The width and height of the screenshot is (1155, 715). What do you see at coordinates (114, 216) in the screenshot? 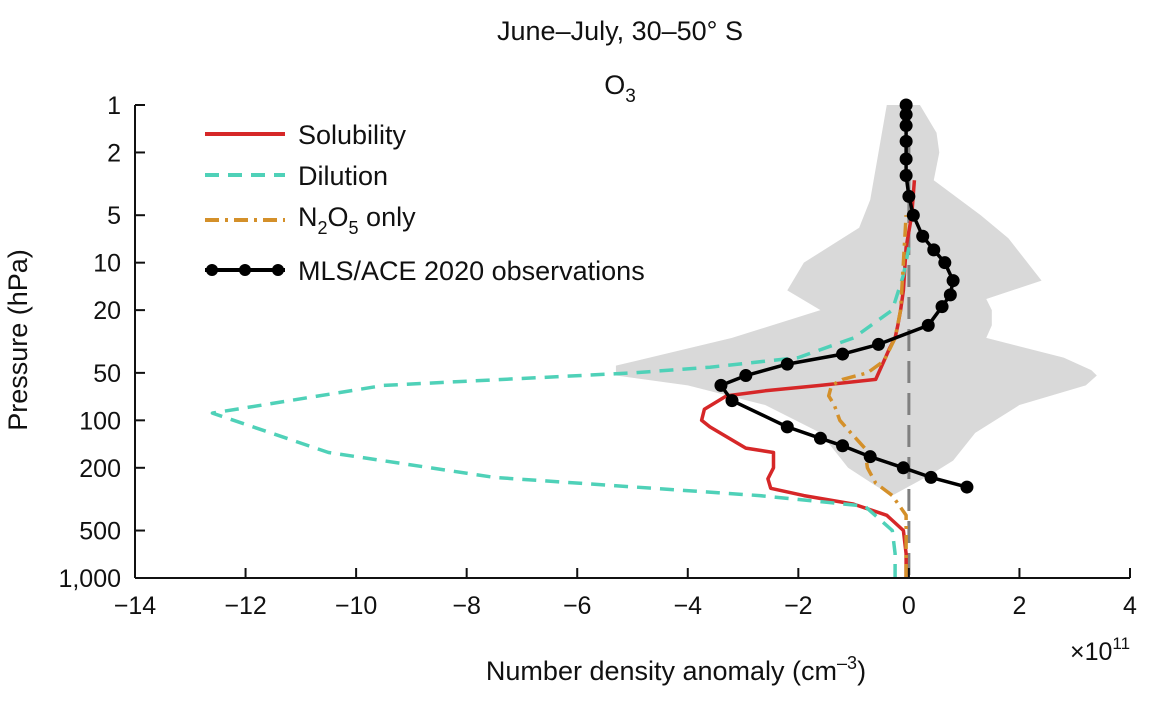
I see `y-tick-label: 5` at bounding box center [114, 216].